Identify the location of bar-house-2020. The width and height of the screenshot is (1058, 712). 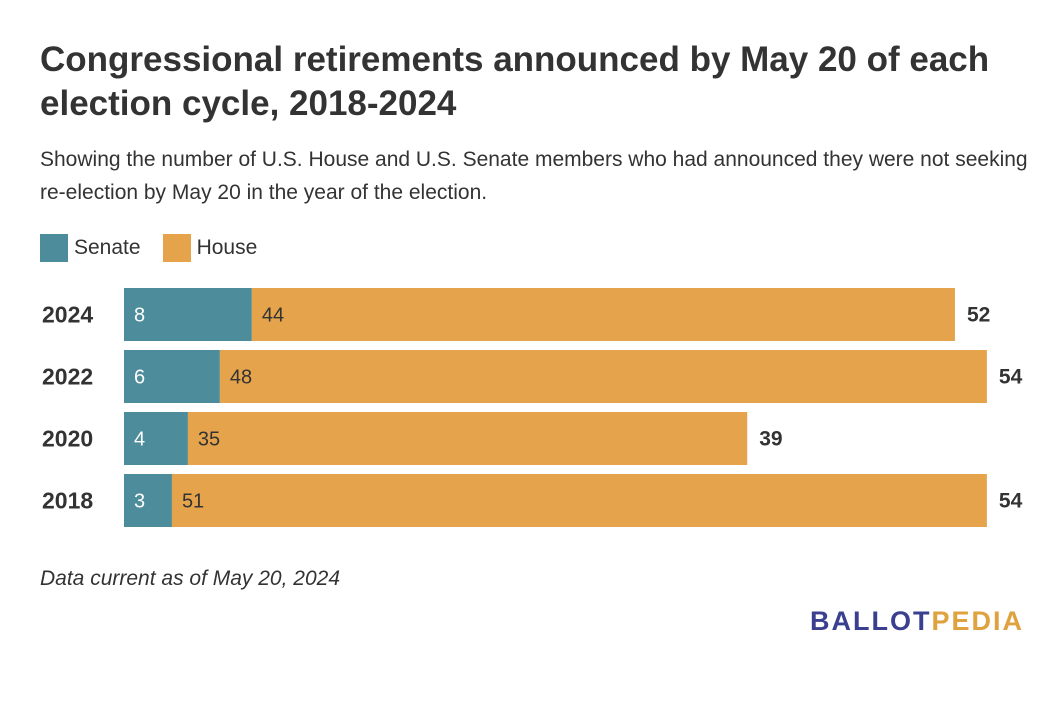
(467, 438).